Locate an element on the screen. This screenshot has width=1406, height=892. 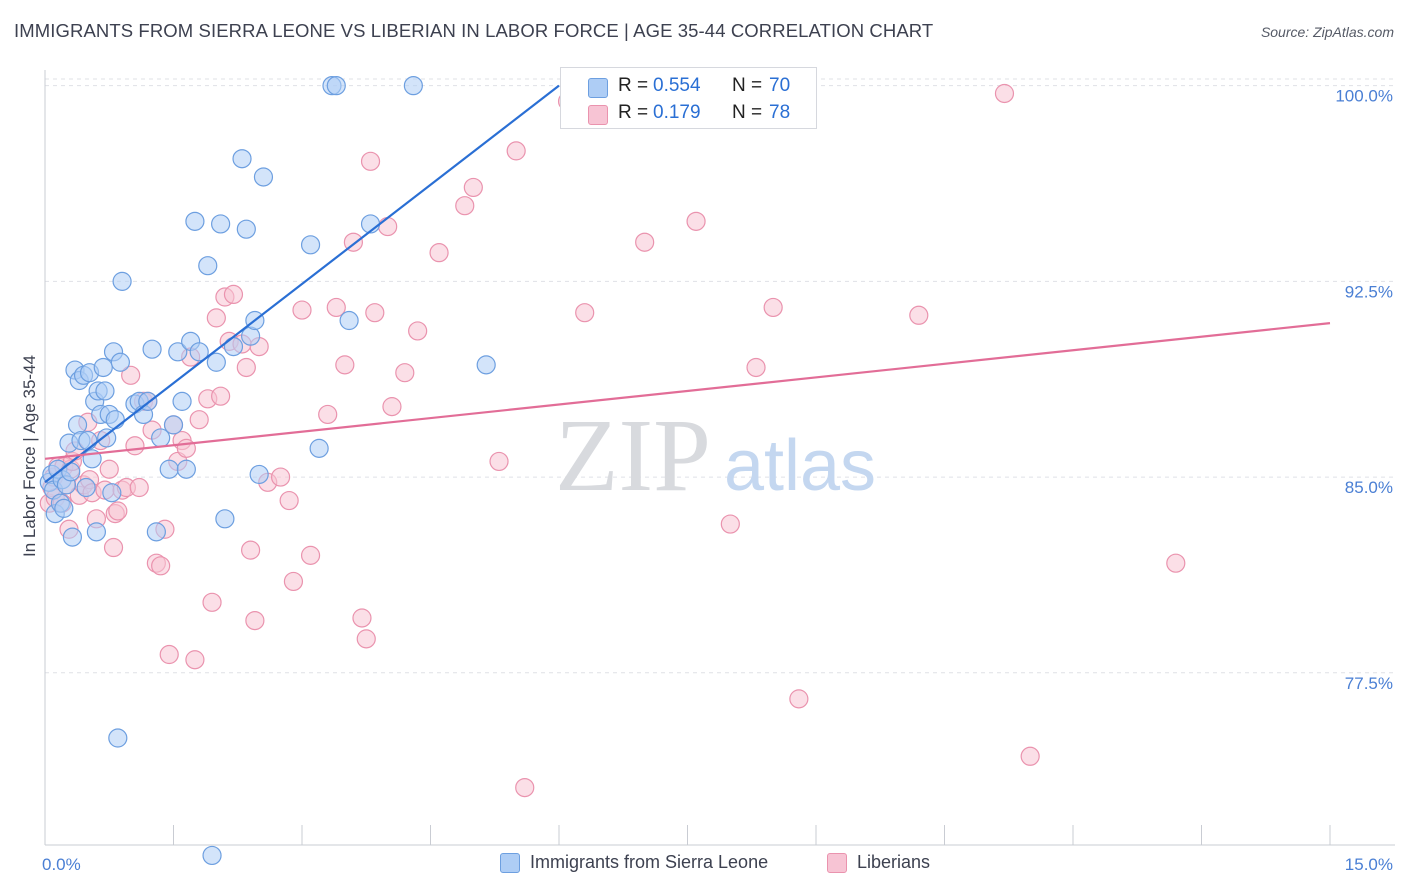
legend-row-liberians: R = 0.179 N = 78 is located at coordinates (688, 114).